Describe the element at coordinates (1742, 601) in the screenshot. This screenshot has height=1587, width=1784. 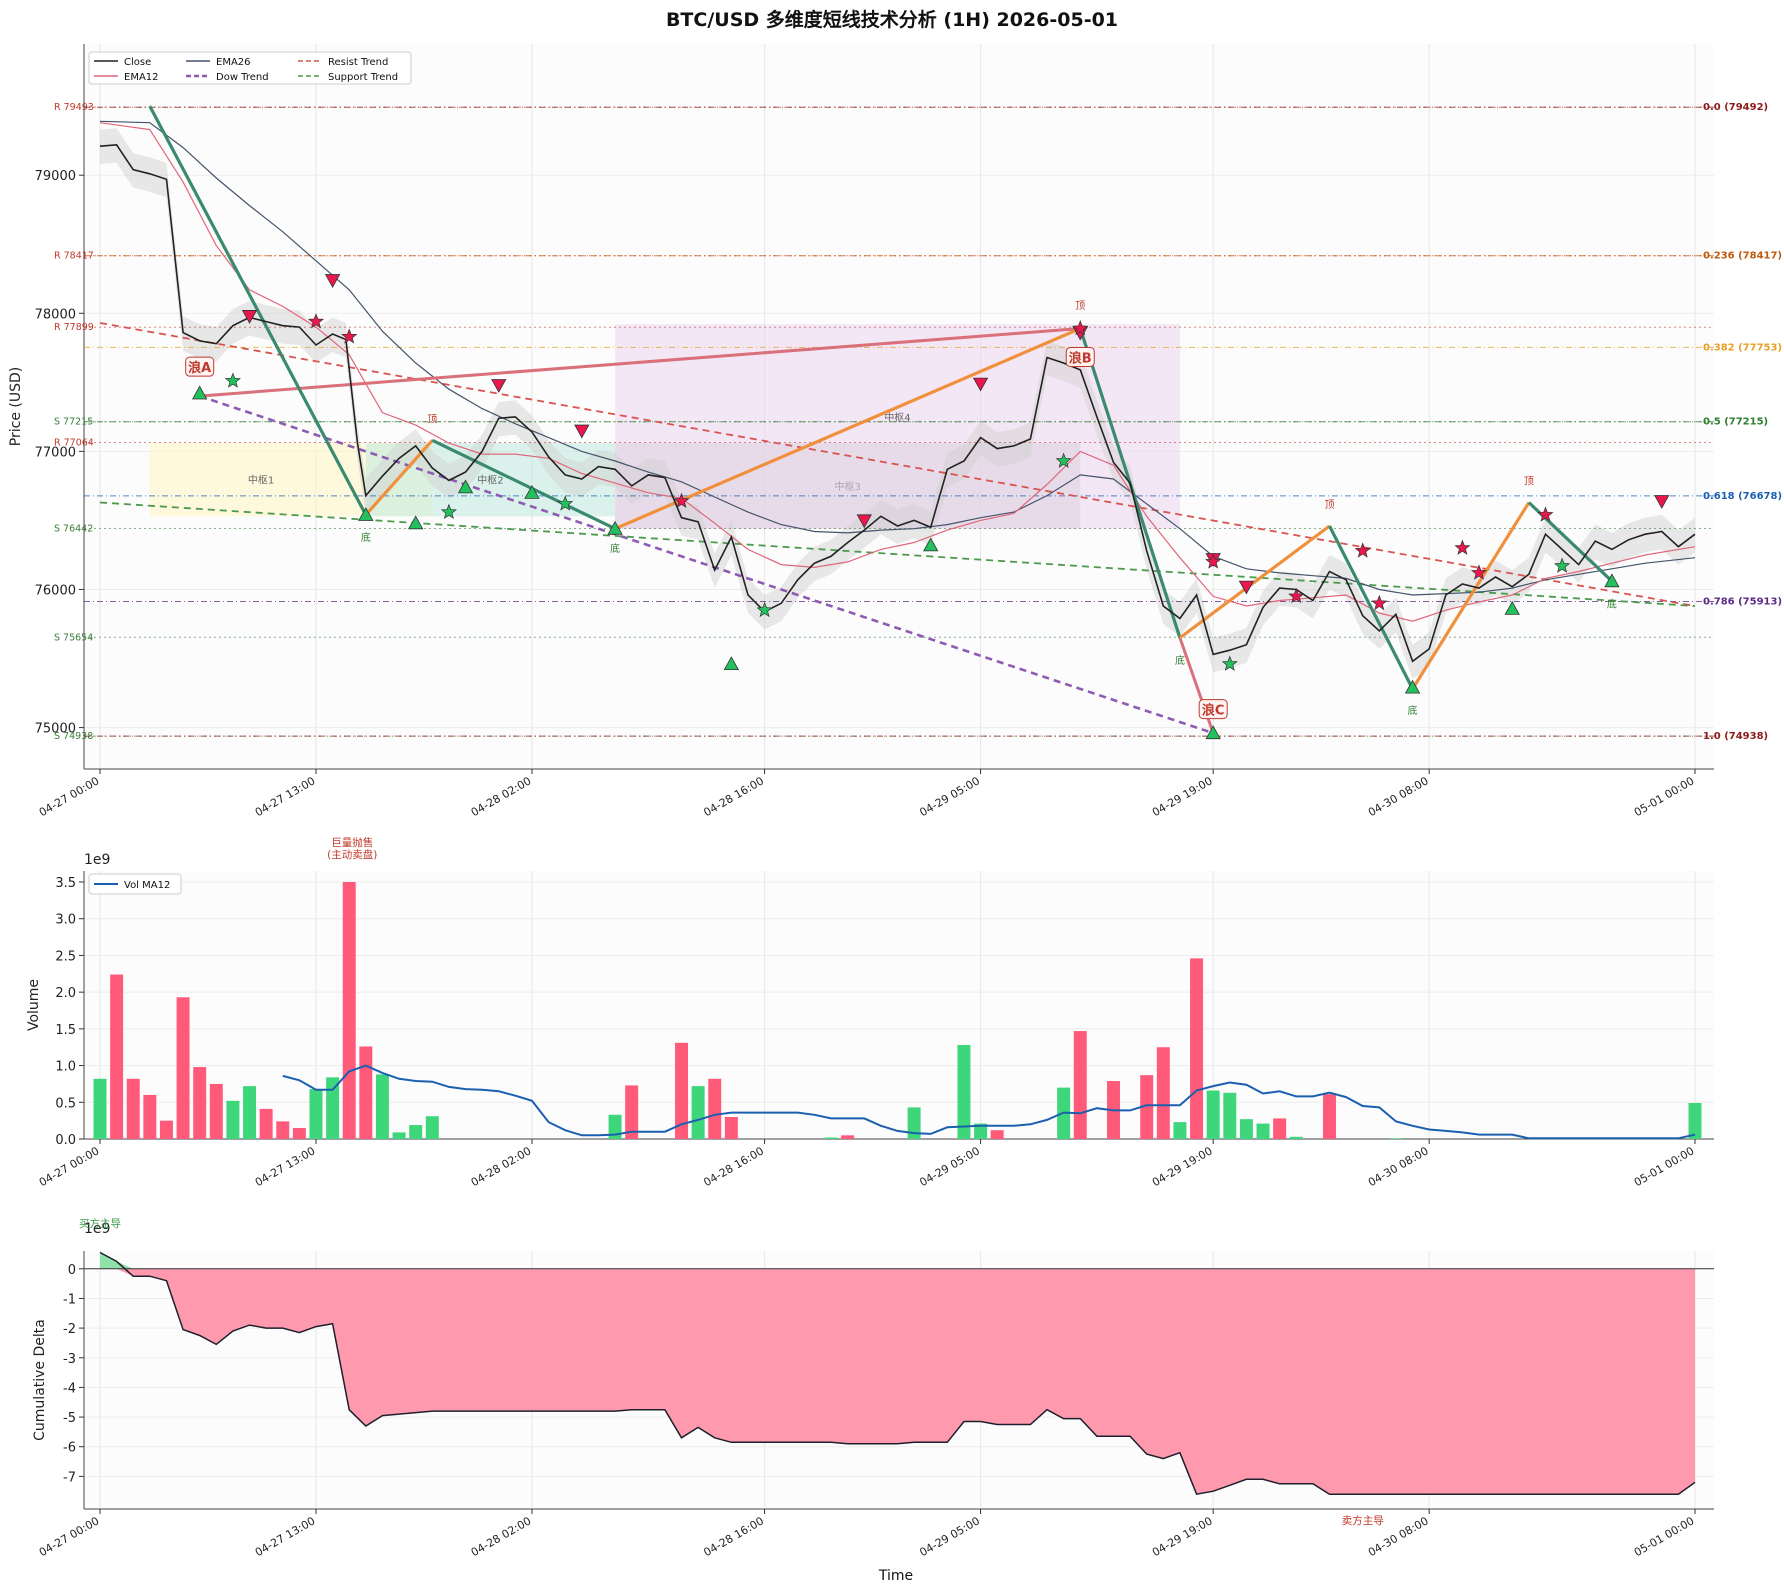
I see `fib-level-label: 0.786 (75913)` at that location.